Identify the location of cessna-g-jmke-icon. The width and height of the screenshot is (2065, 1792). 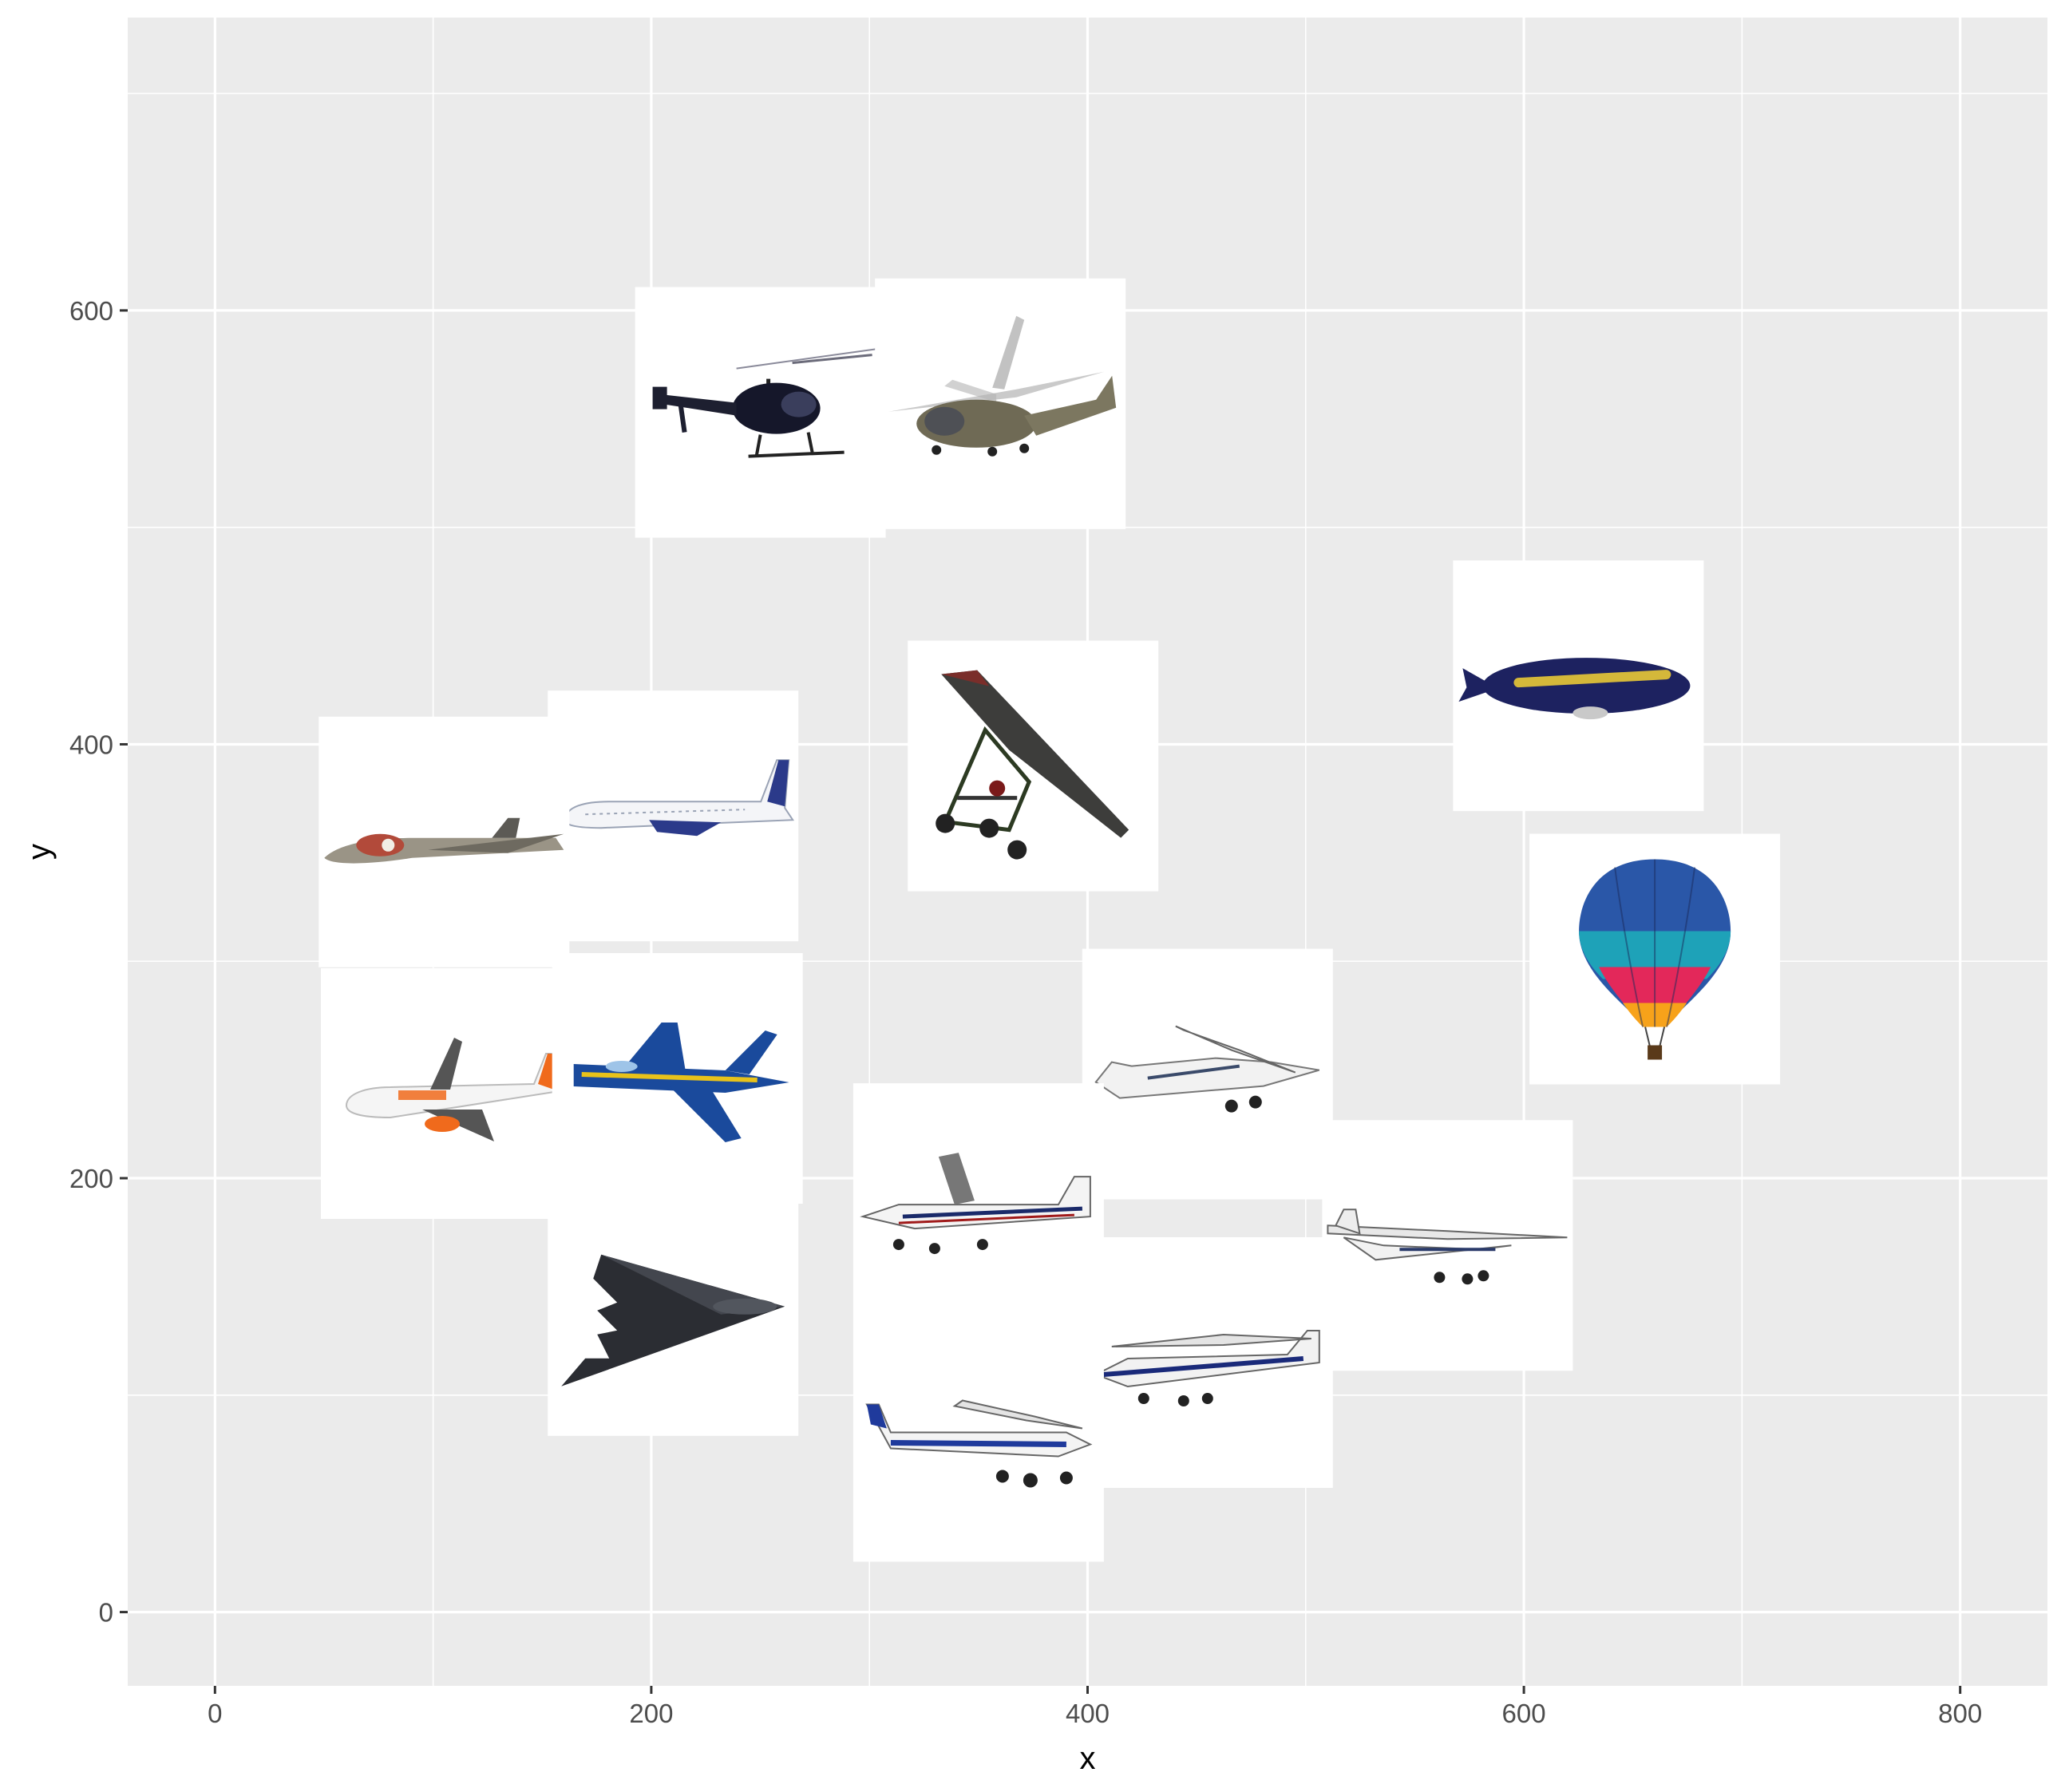
(1208, 1074).